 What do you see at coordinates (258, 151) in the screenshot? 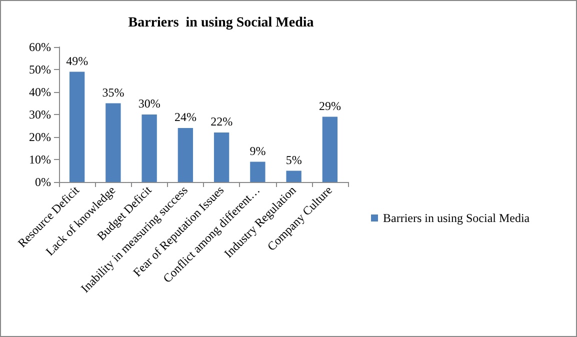
I see `data-label: 9%` at bounding box center [258, 151].